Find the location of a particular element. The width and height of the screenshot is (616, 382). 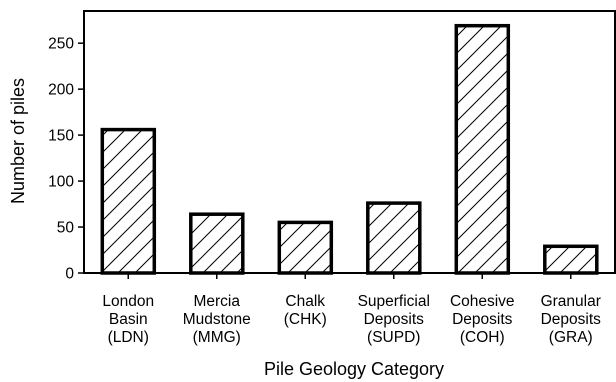

x-tick-label-line: (CHK) is located at coordinates (305, 319).